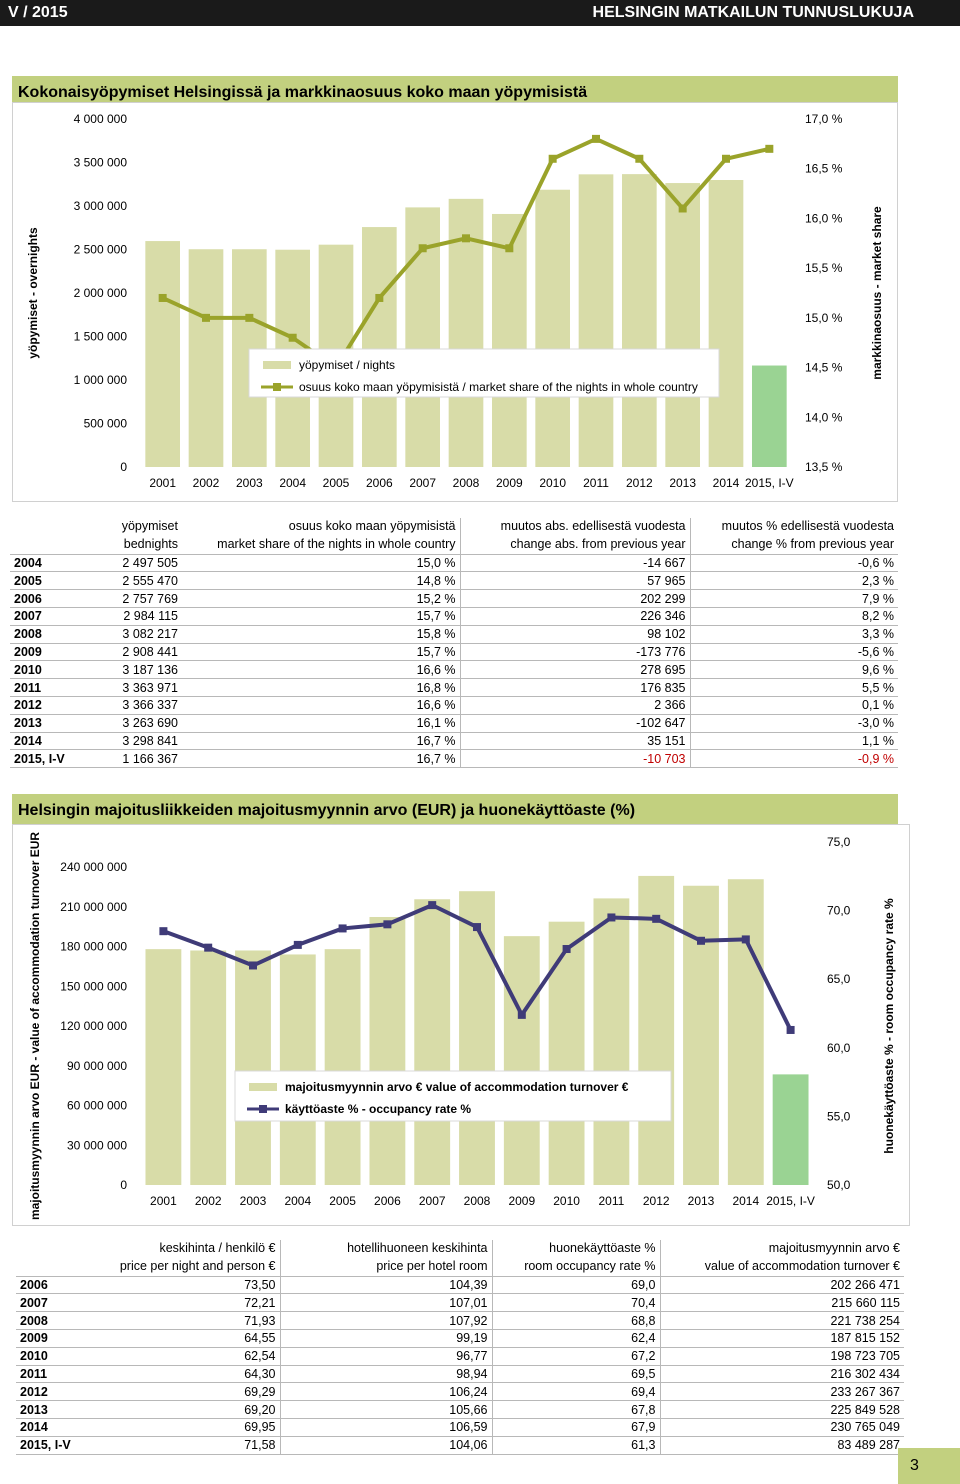  Describe the element at coordinates (793, 723) in the screenshot. I see `nights-table-cell: -3,0 %` at that location.